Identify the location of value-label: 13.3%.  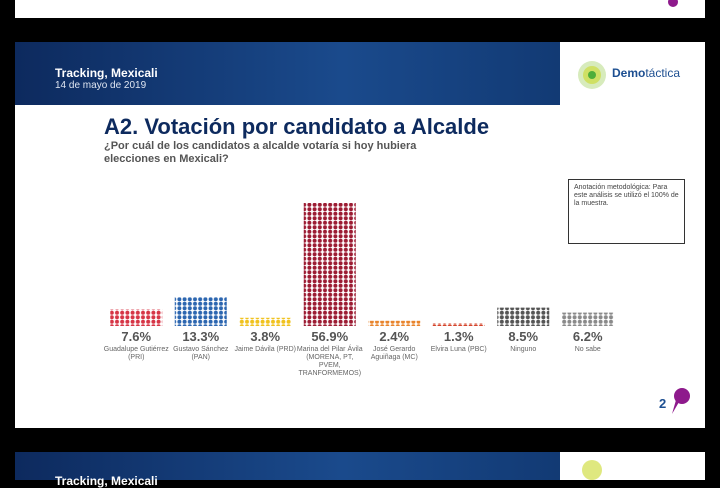
(201, 336).